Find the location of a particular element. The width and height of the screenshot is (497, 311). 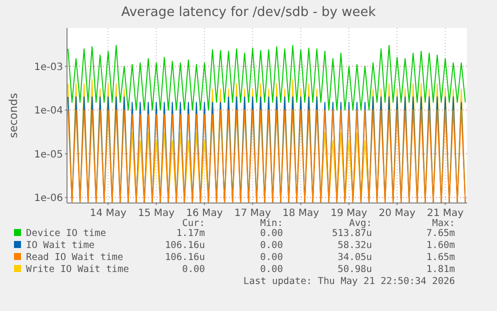

y-axis-title: seconds is located at coordinates (13, 115).